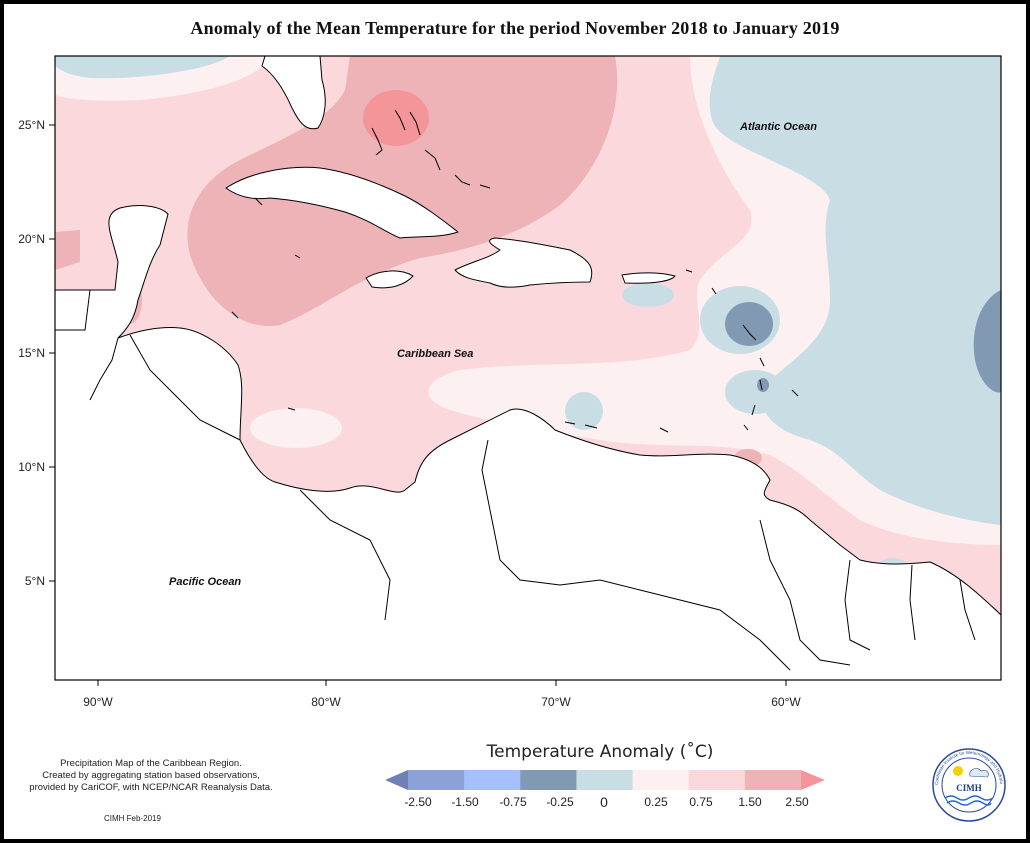  I want to click on island-st-lucia, so click(761, 385).